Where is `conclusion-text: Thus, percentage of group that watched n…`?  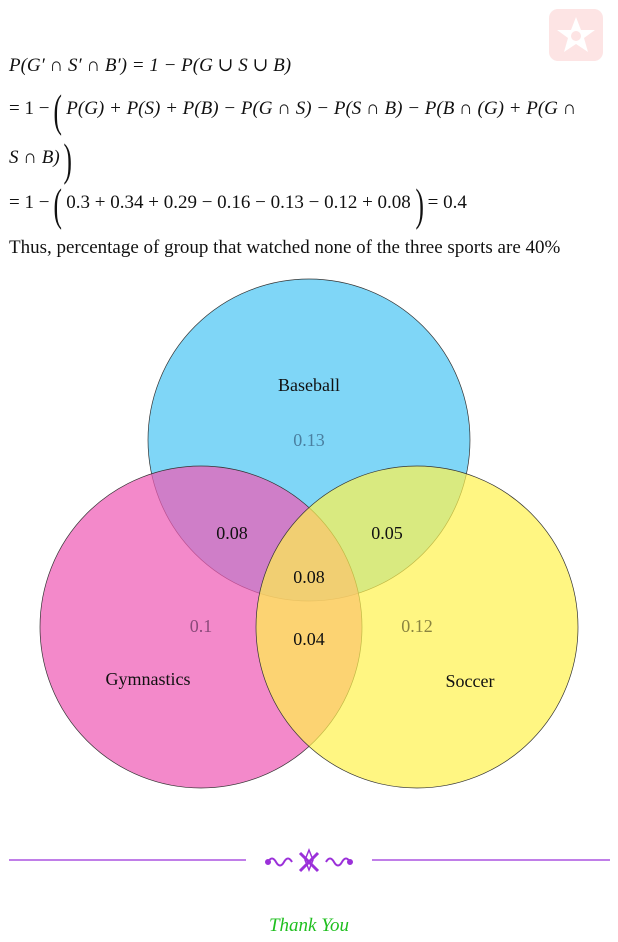 conclusion-text: Thus, percentage of group that watched n… is located at coordinates (285, 247).